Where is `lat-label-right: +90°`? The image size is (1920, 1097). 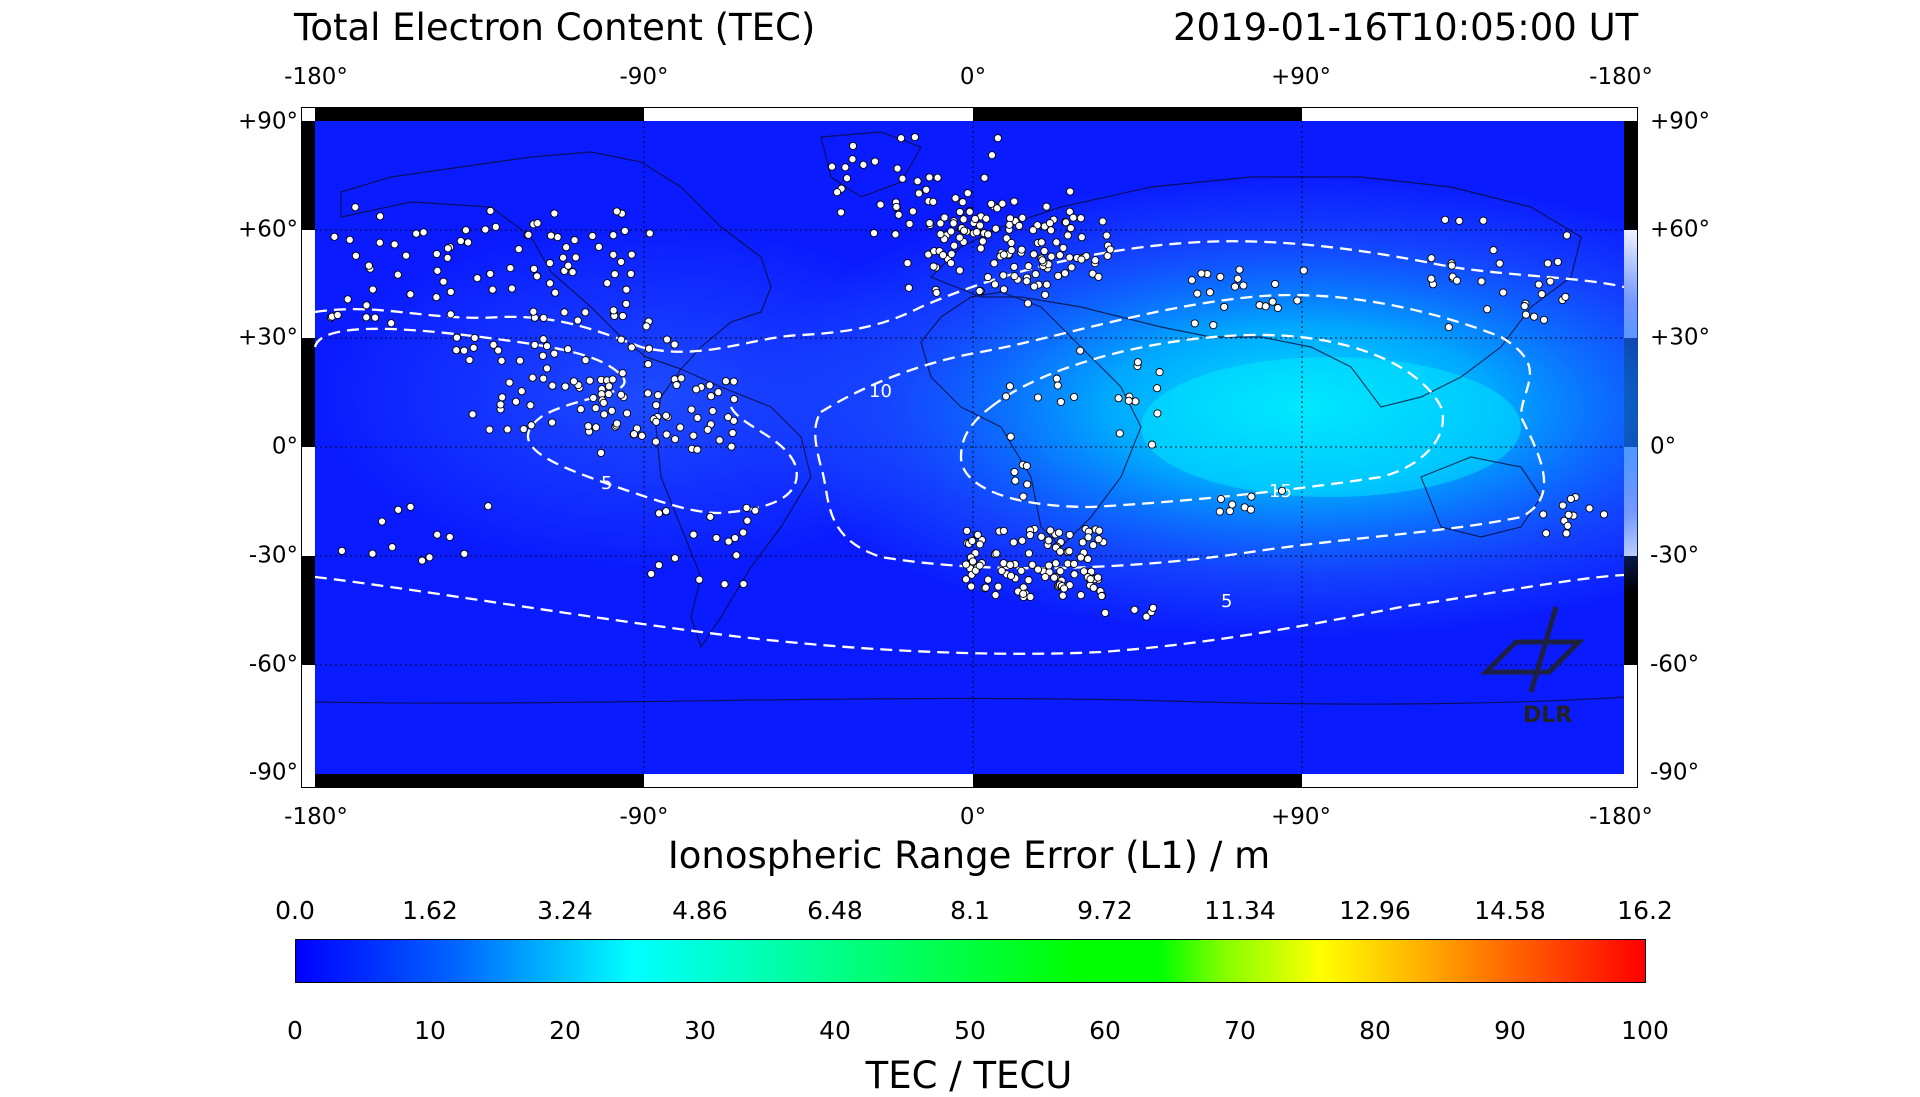
lat-label-right: +90° is located at coordinates (1680, 121).